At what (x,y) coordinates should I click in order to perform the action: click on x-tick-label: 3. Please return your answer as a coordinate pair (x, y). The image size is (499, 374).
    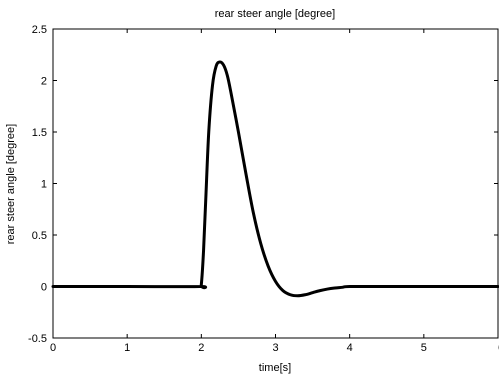
    Looking at the image, I should click on (275, 348).